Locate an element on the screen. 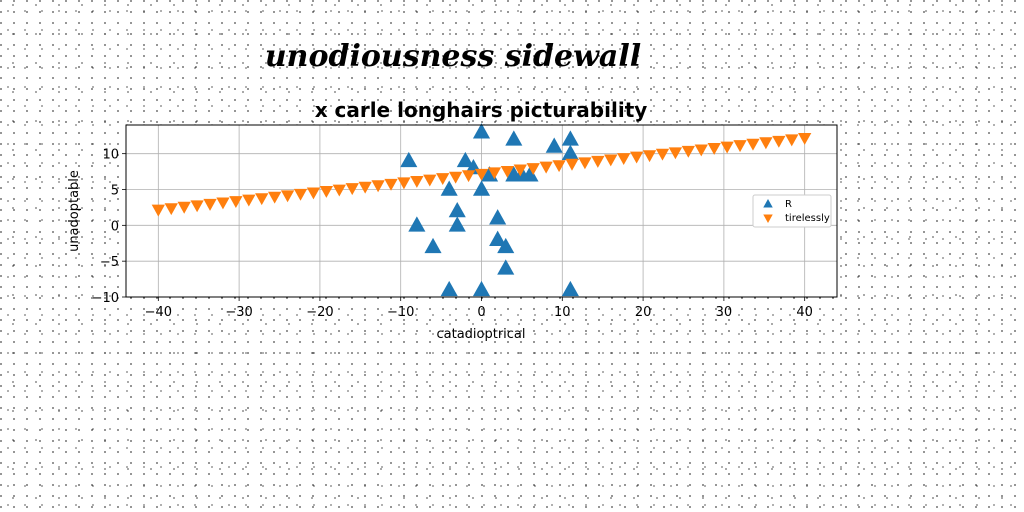 This screenshot has width=1024, height=512. y-tick-label: 5 is located at coordinates (115, 191).